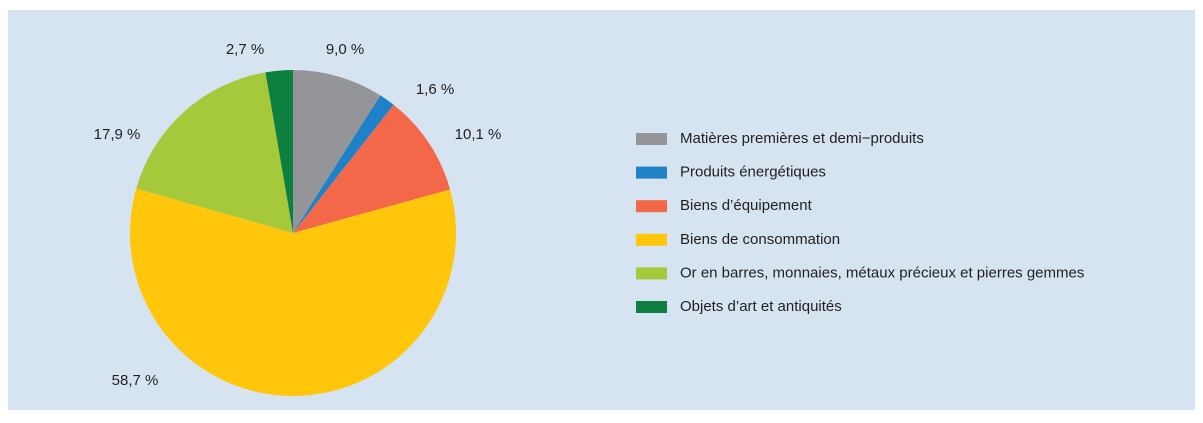 This screenshot has width=1203, height=423. What do you see at coordinates (753, 172) in the screenshot?
I see `legend-label: Produits énergétiques` at bounding box center [753, 172].